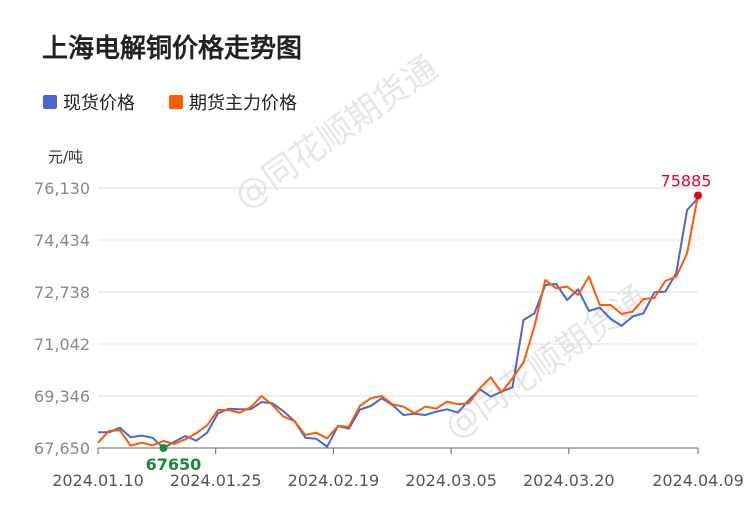  What do you see at coordinates (698, 195) in the screenshot?
I see `max-point-marker` at bounding box center [698, 195].